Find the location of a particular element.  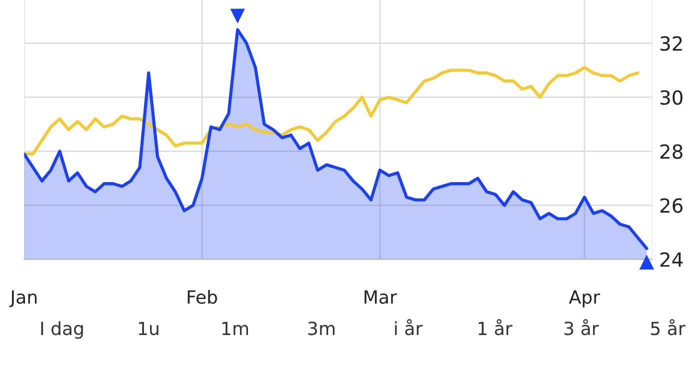

x-tick-label: Feb is located at coordinates (203, 297).